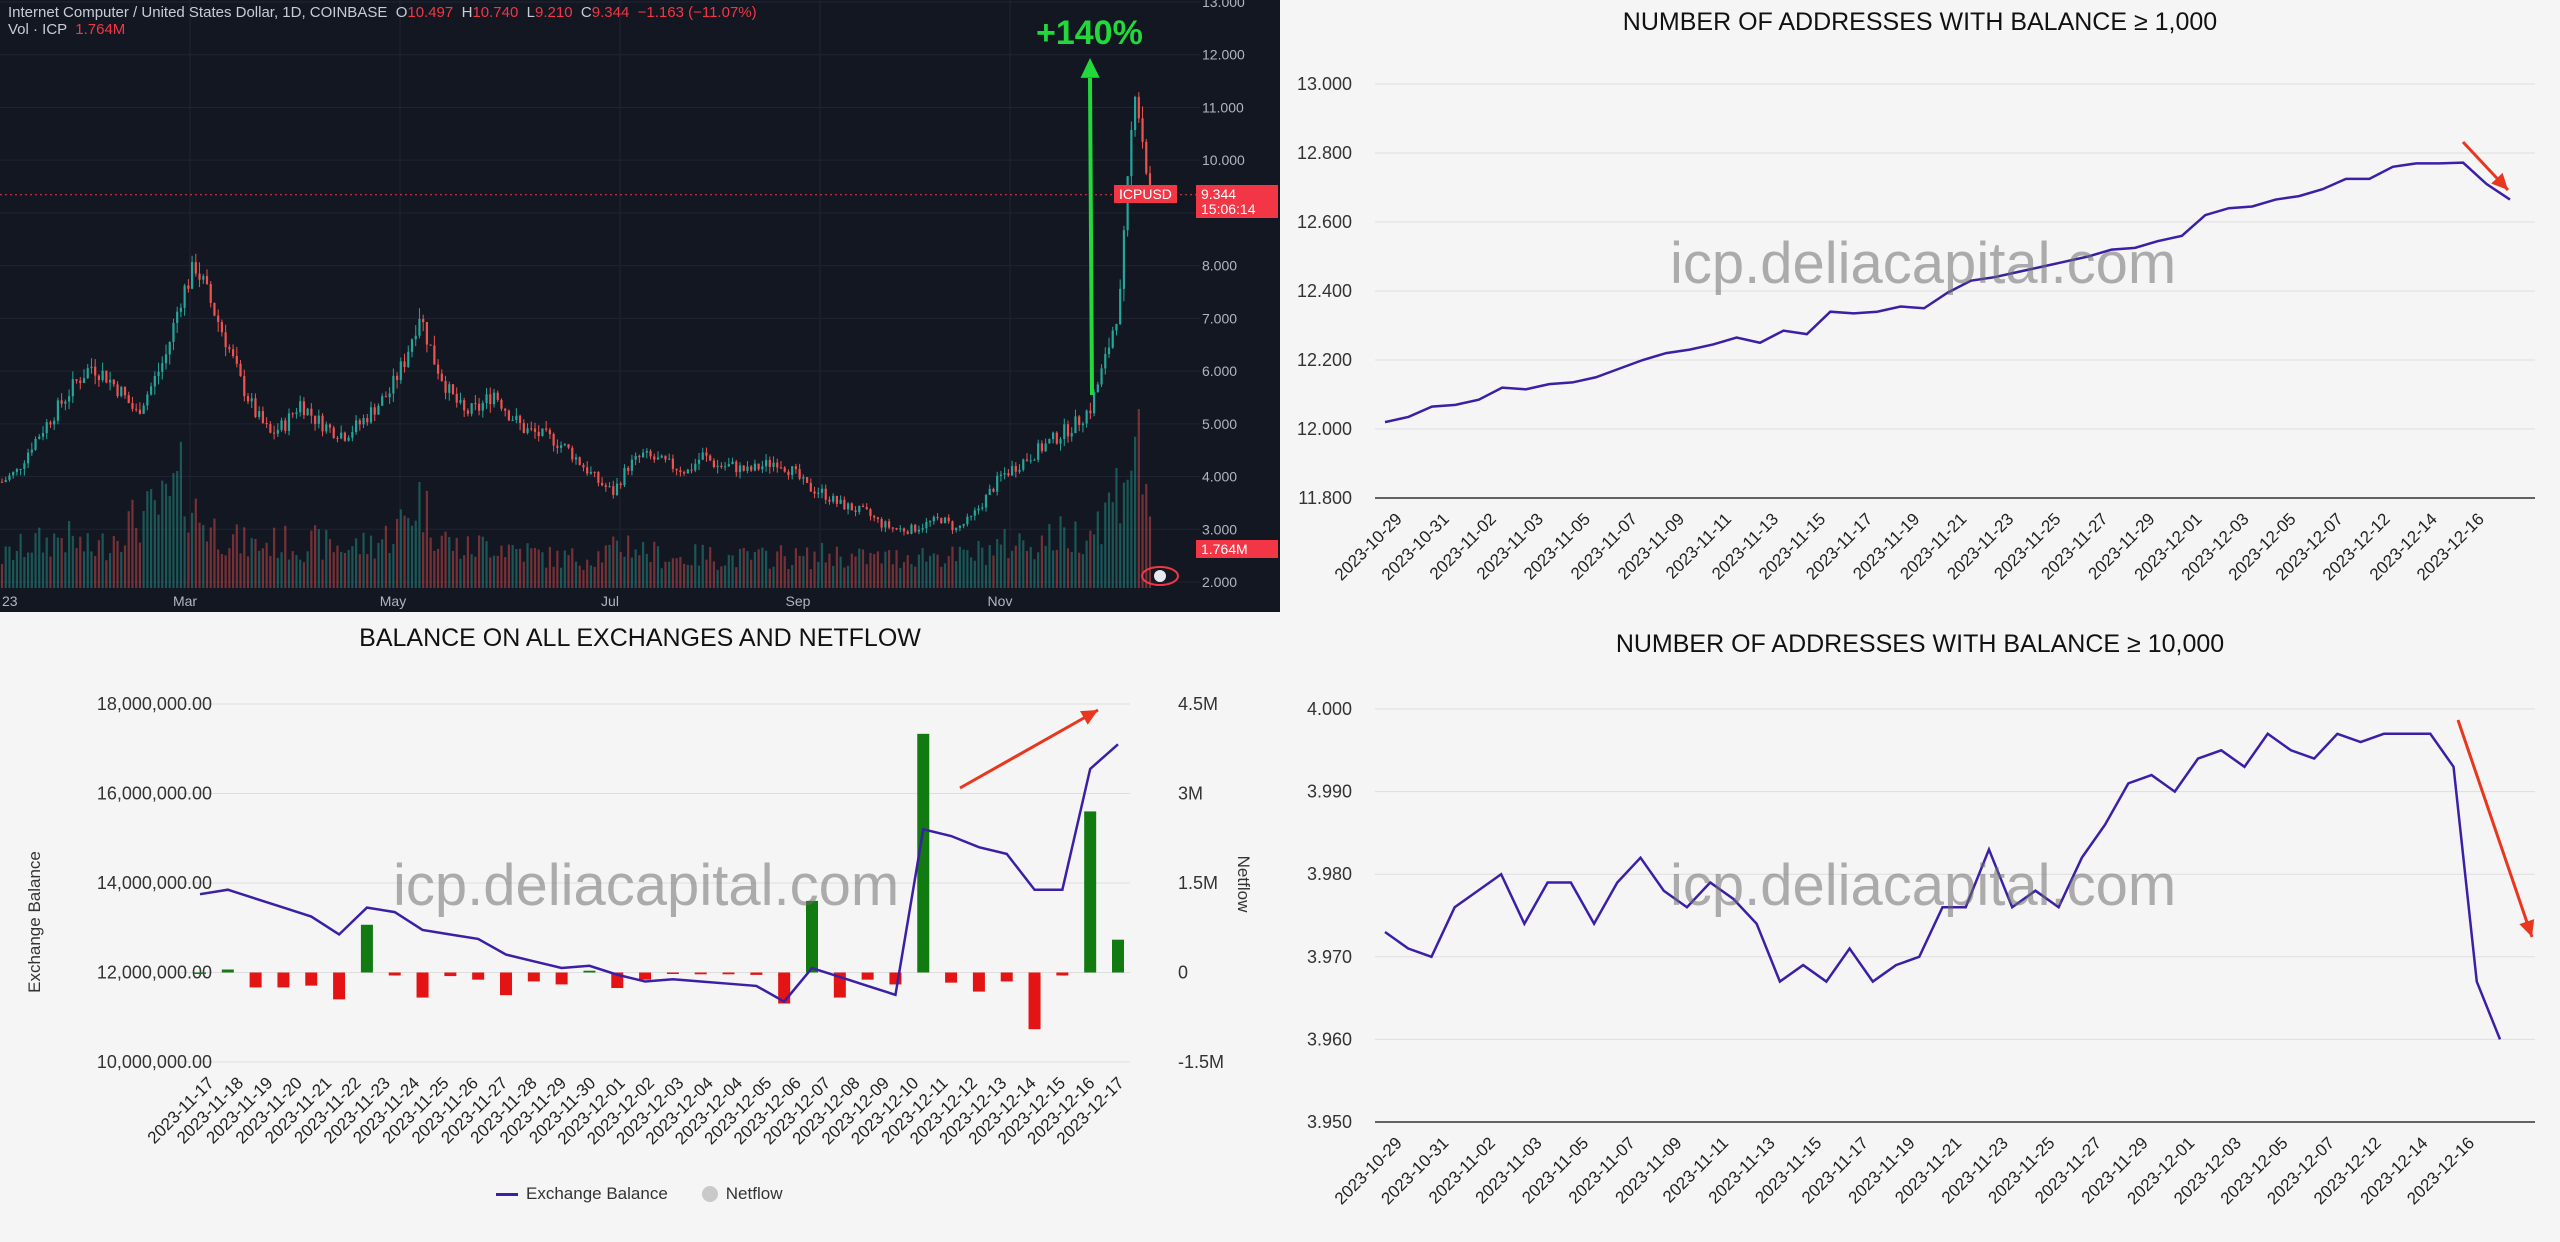 This screenshot has width=2560, height=1242. Describe the element at coordinates (430, 12) in the screenshot. I see `open-value: 10.497` at that location.